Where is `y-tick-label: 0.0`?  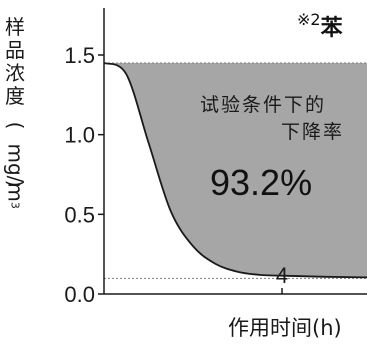
y-tick-label: 0.0 is located at coordinates (79, 294).